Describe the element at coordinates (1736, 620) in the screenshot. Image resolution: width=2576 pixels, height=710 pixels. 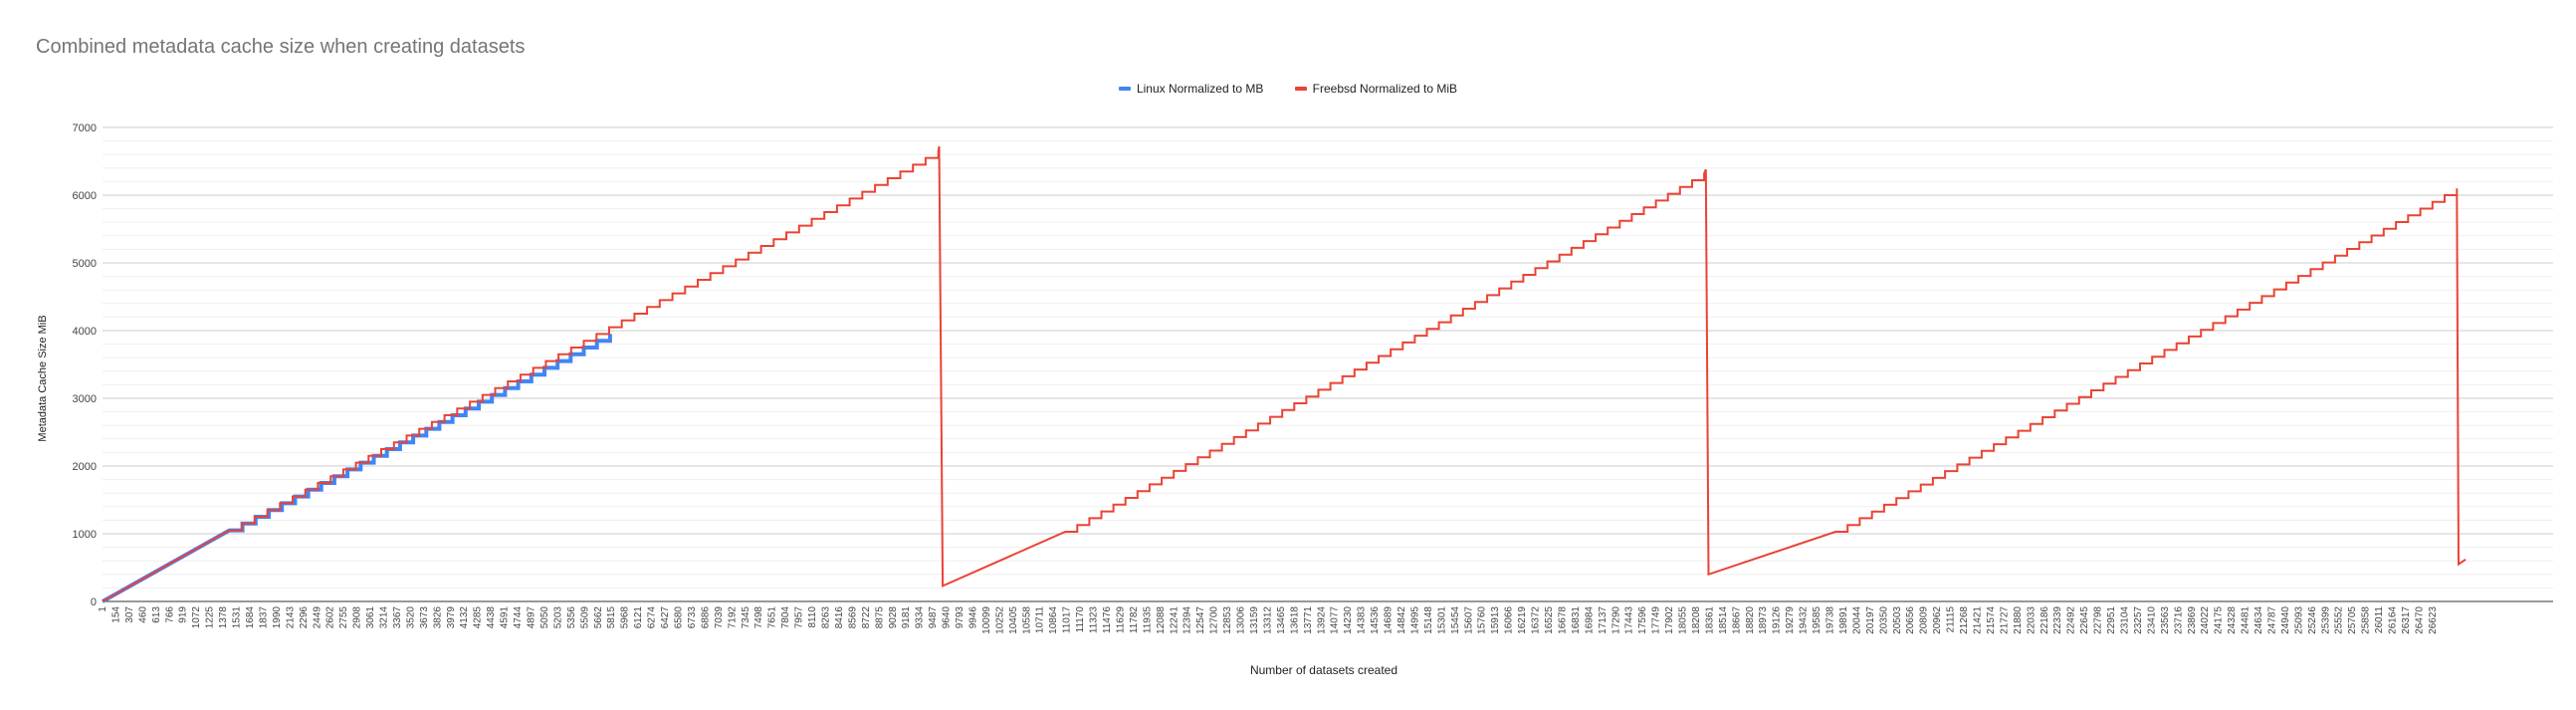
I see `x-tick-label: 18667` at that location.